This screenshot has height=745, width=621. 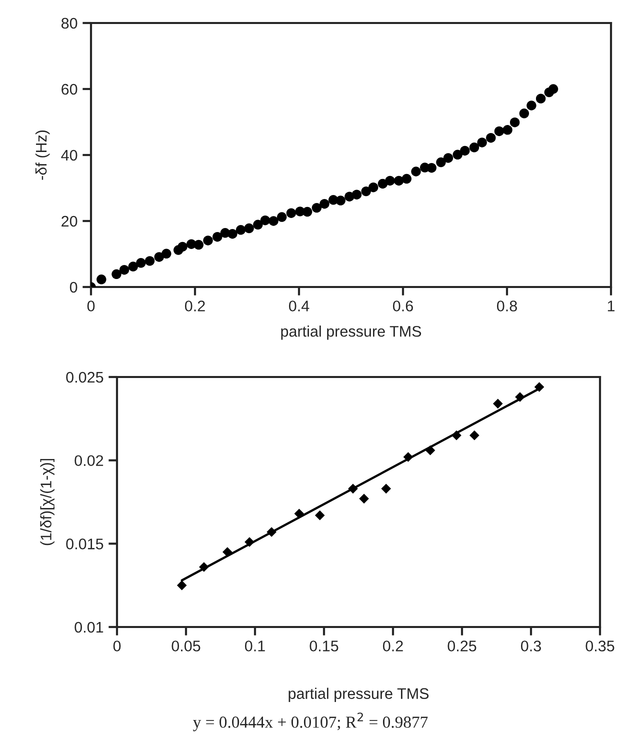 What do you see at coordinates (506, 306) in the screenshot?
I see `x-tick-label: 0.8` at bounding box center [506, 306].